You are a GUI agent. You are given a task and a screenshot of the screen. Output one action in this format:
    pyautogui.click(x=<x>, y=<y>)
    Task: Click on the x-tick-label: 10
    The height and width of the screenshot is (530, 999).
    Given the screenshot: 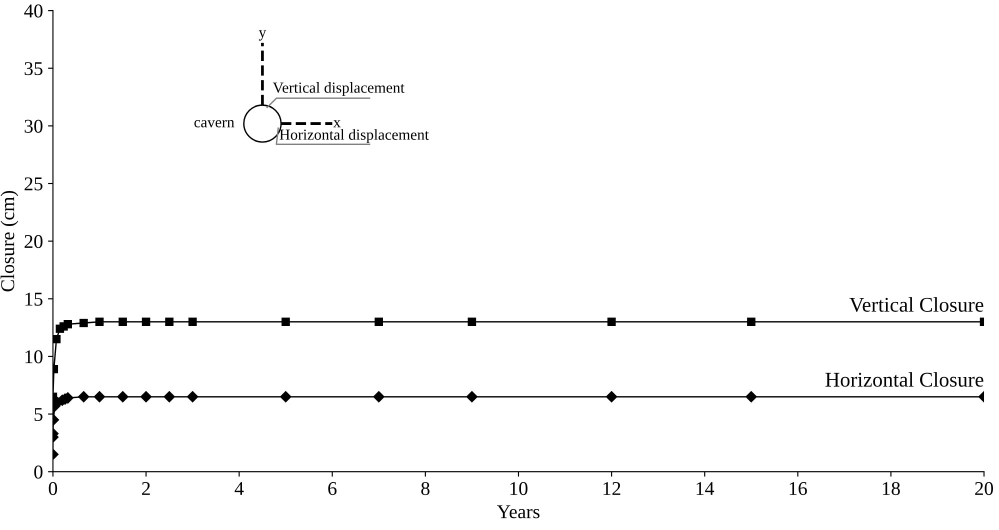 What is the action you would take?
    pyautogui.click(x=519, y=489)
    